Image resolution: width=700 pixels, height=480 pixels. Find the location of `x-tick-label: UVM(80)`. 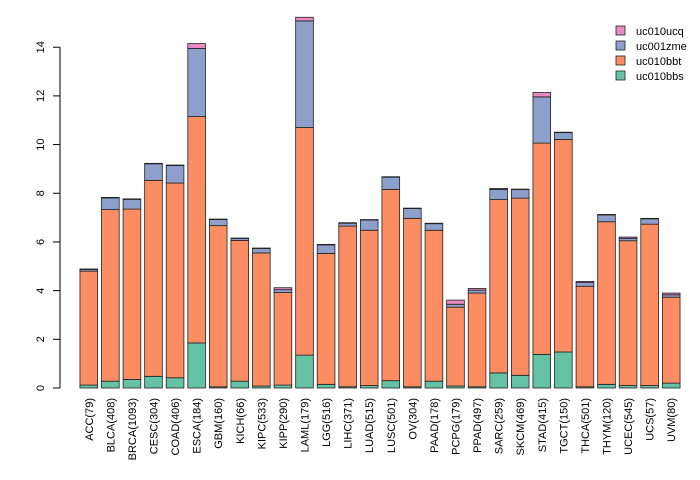

x-tick-label: UVM(80) is located at coordinates (672, 420).